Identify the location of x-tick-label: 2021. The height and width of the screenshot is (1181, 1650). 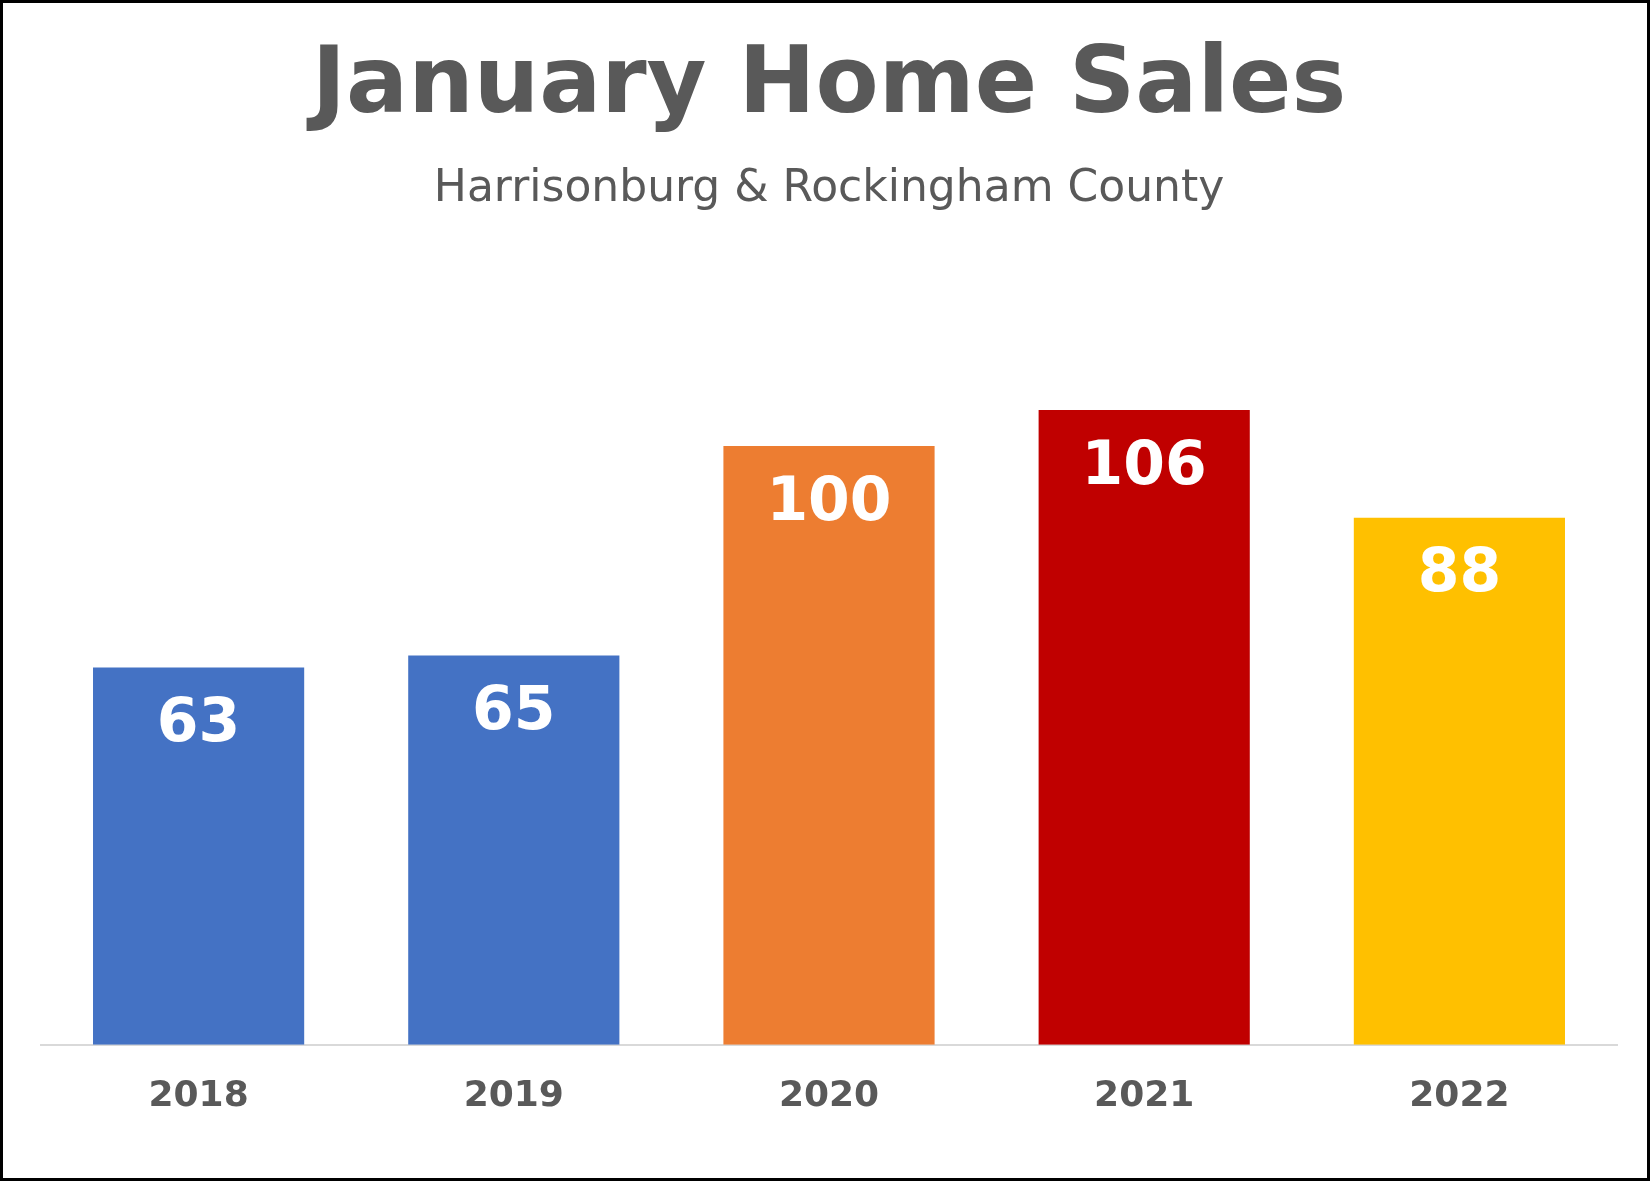
(1144, 1093).